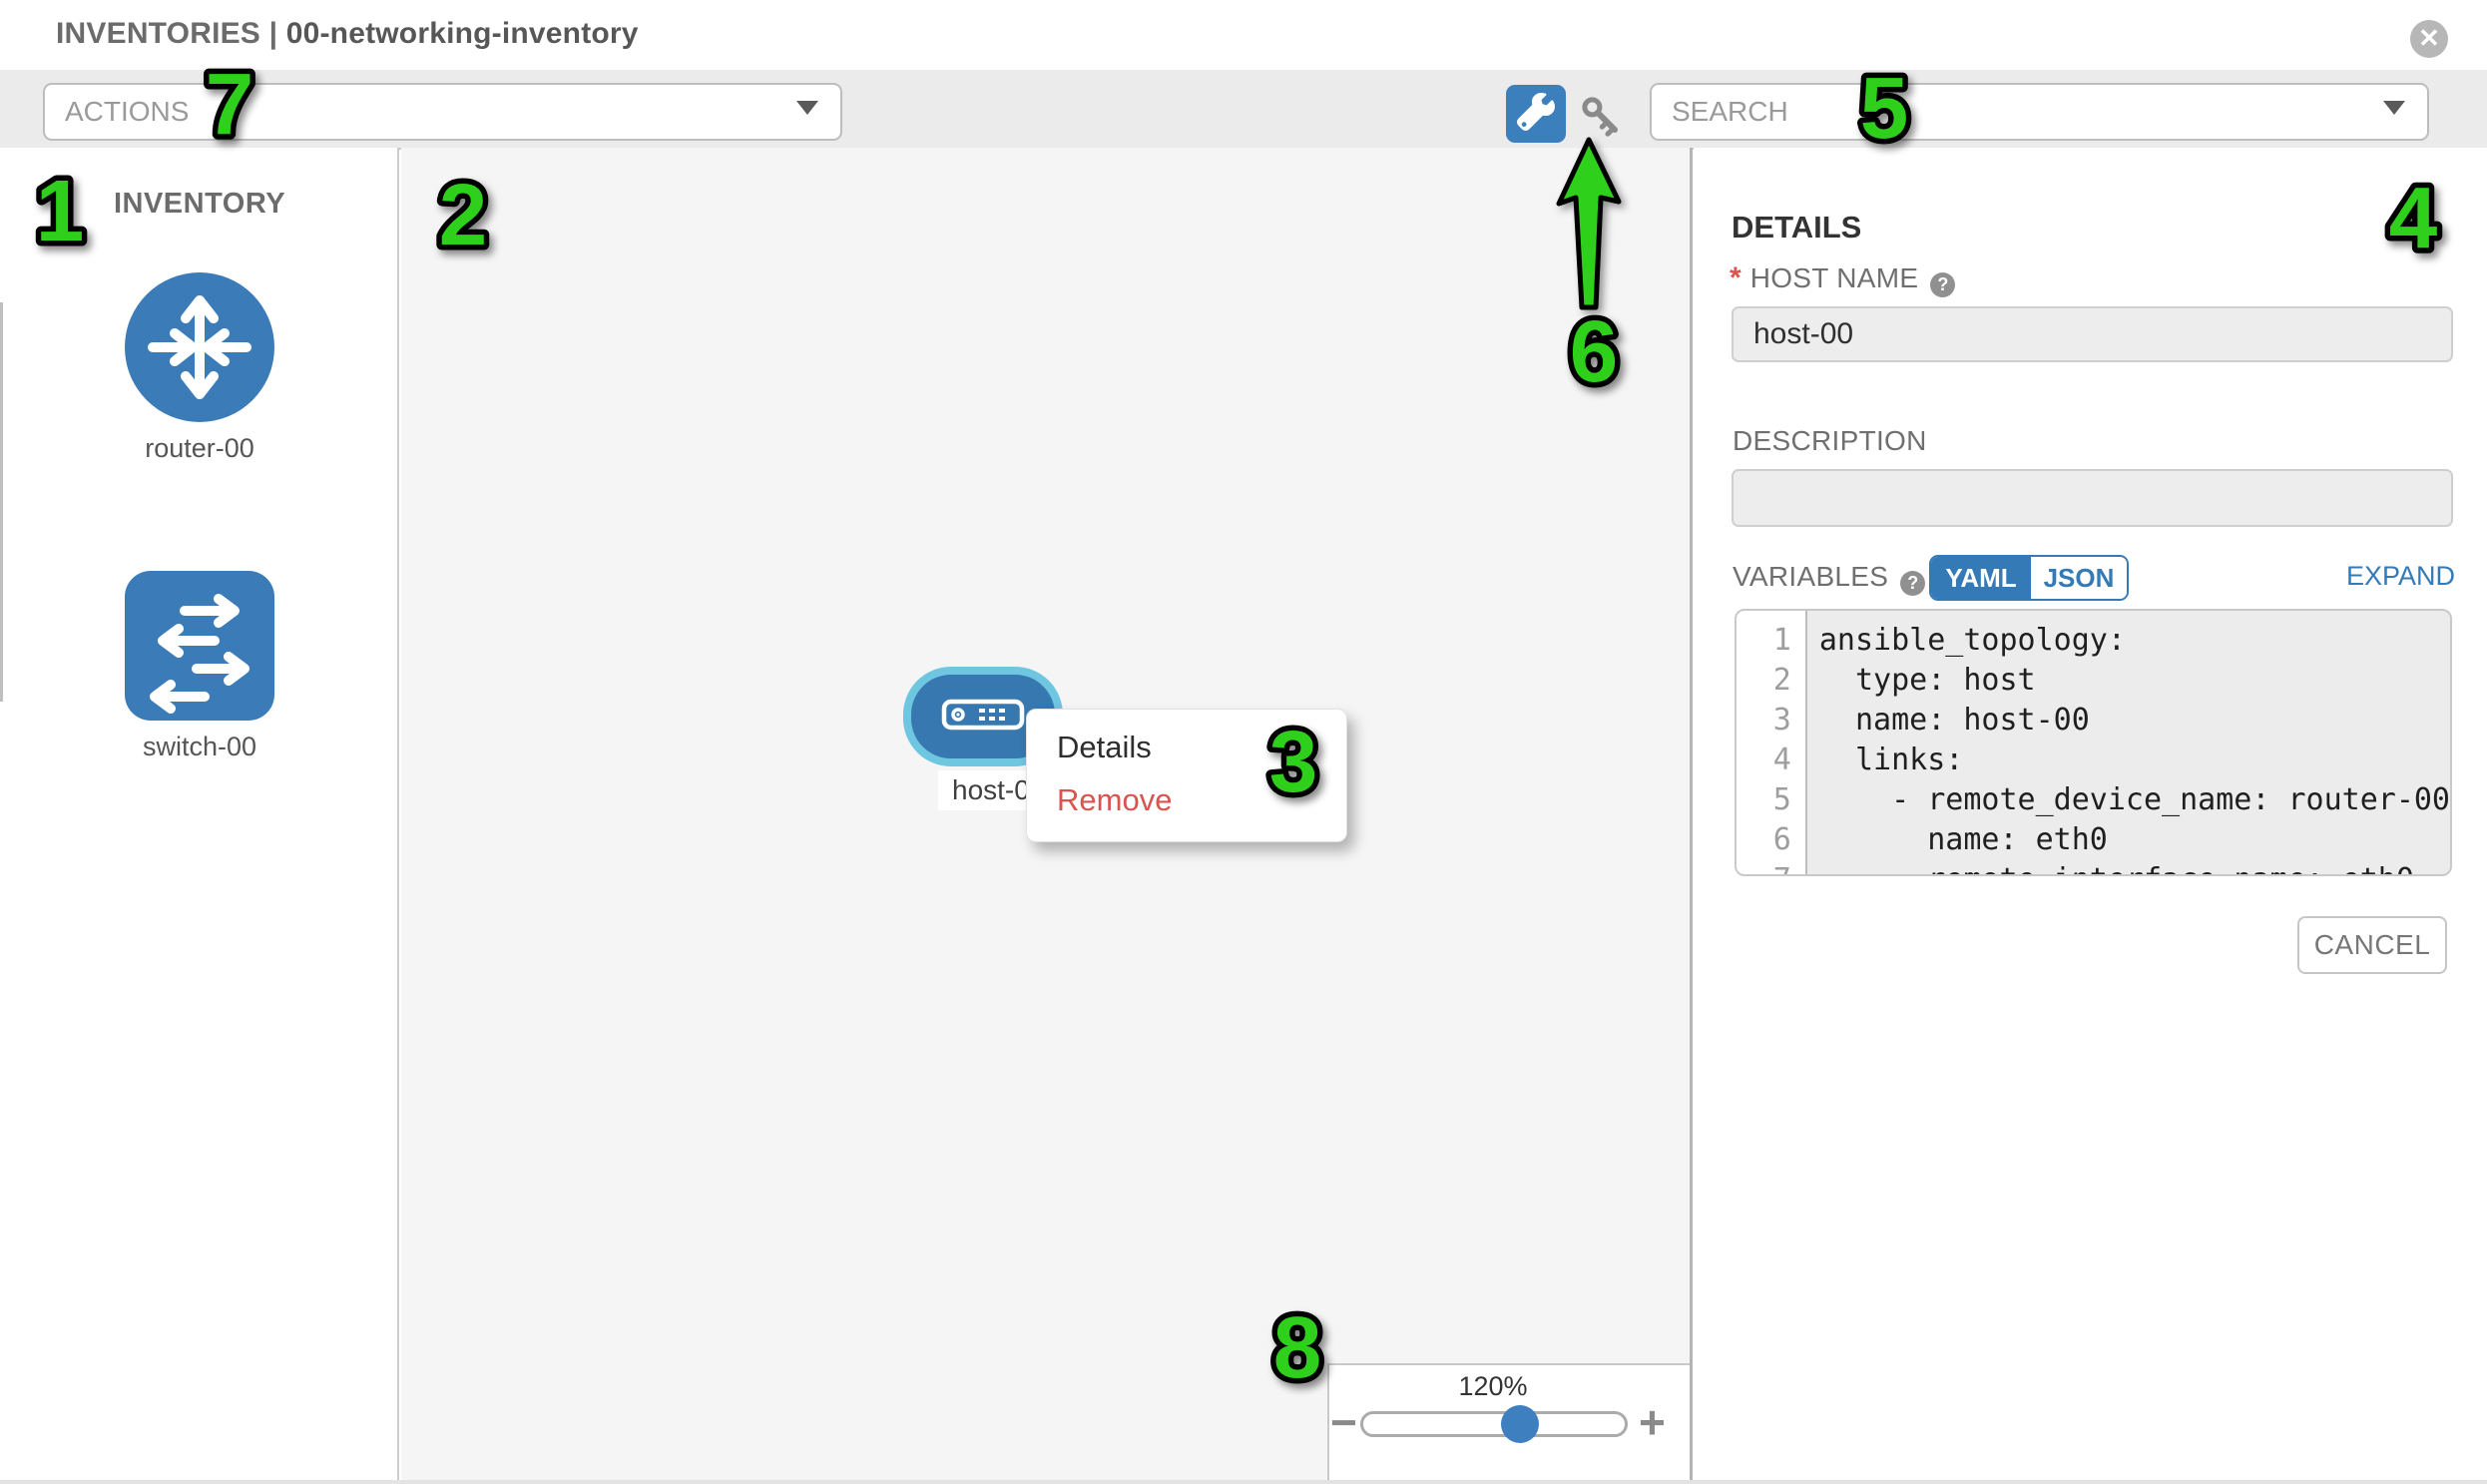 The image size is (2487, 1484). I want to click on editor-code-line: remote_interface_name: eth0, so click(2134, 867).